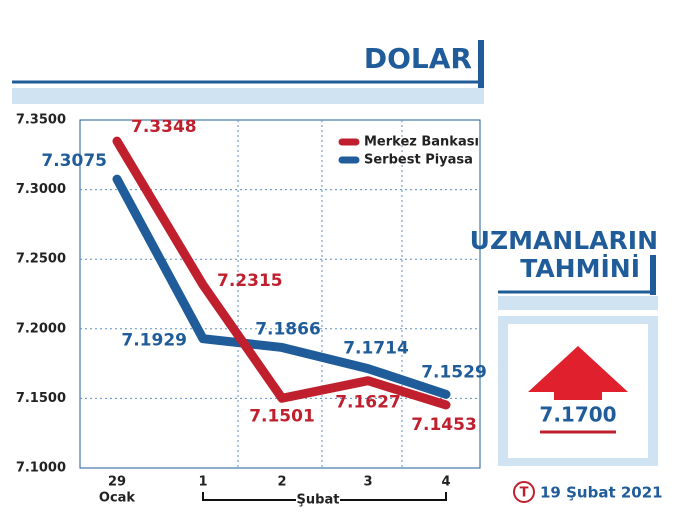 This screenshot has height=528, width=679. I want to click on x-tick-label: 2, so click(281, 482).